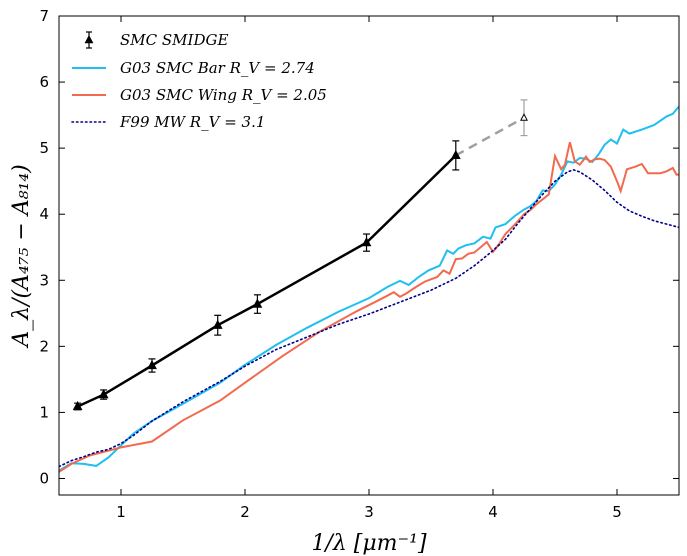  Describe the element at coordinates (369, 543) in the screenshot. I see `x-axis-title: 1/λ [μm⁻¹]` at that location.